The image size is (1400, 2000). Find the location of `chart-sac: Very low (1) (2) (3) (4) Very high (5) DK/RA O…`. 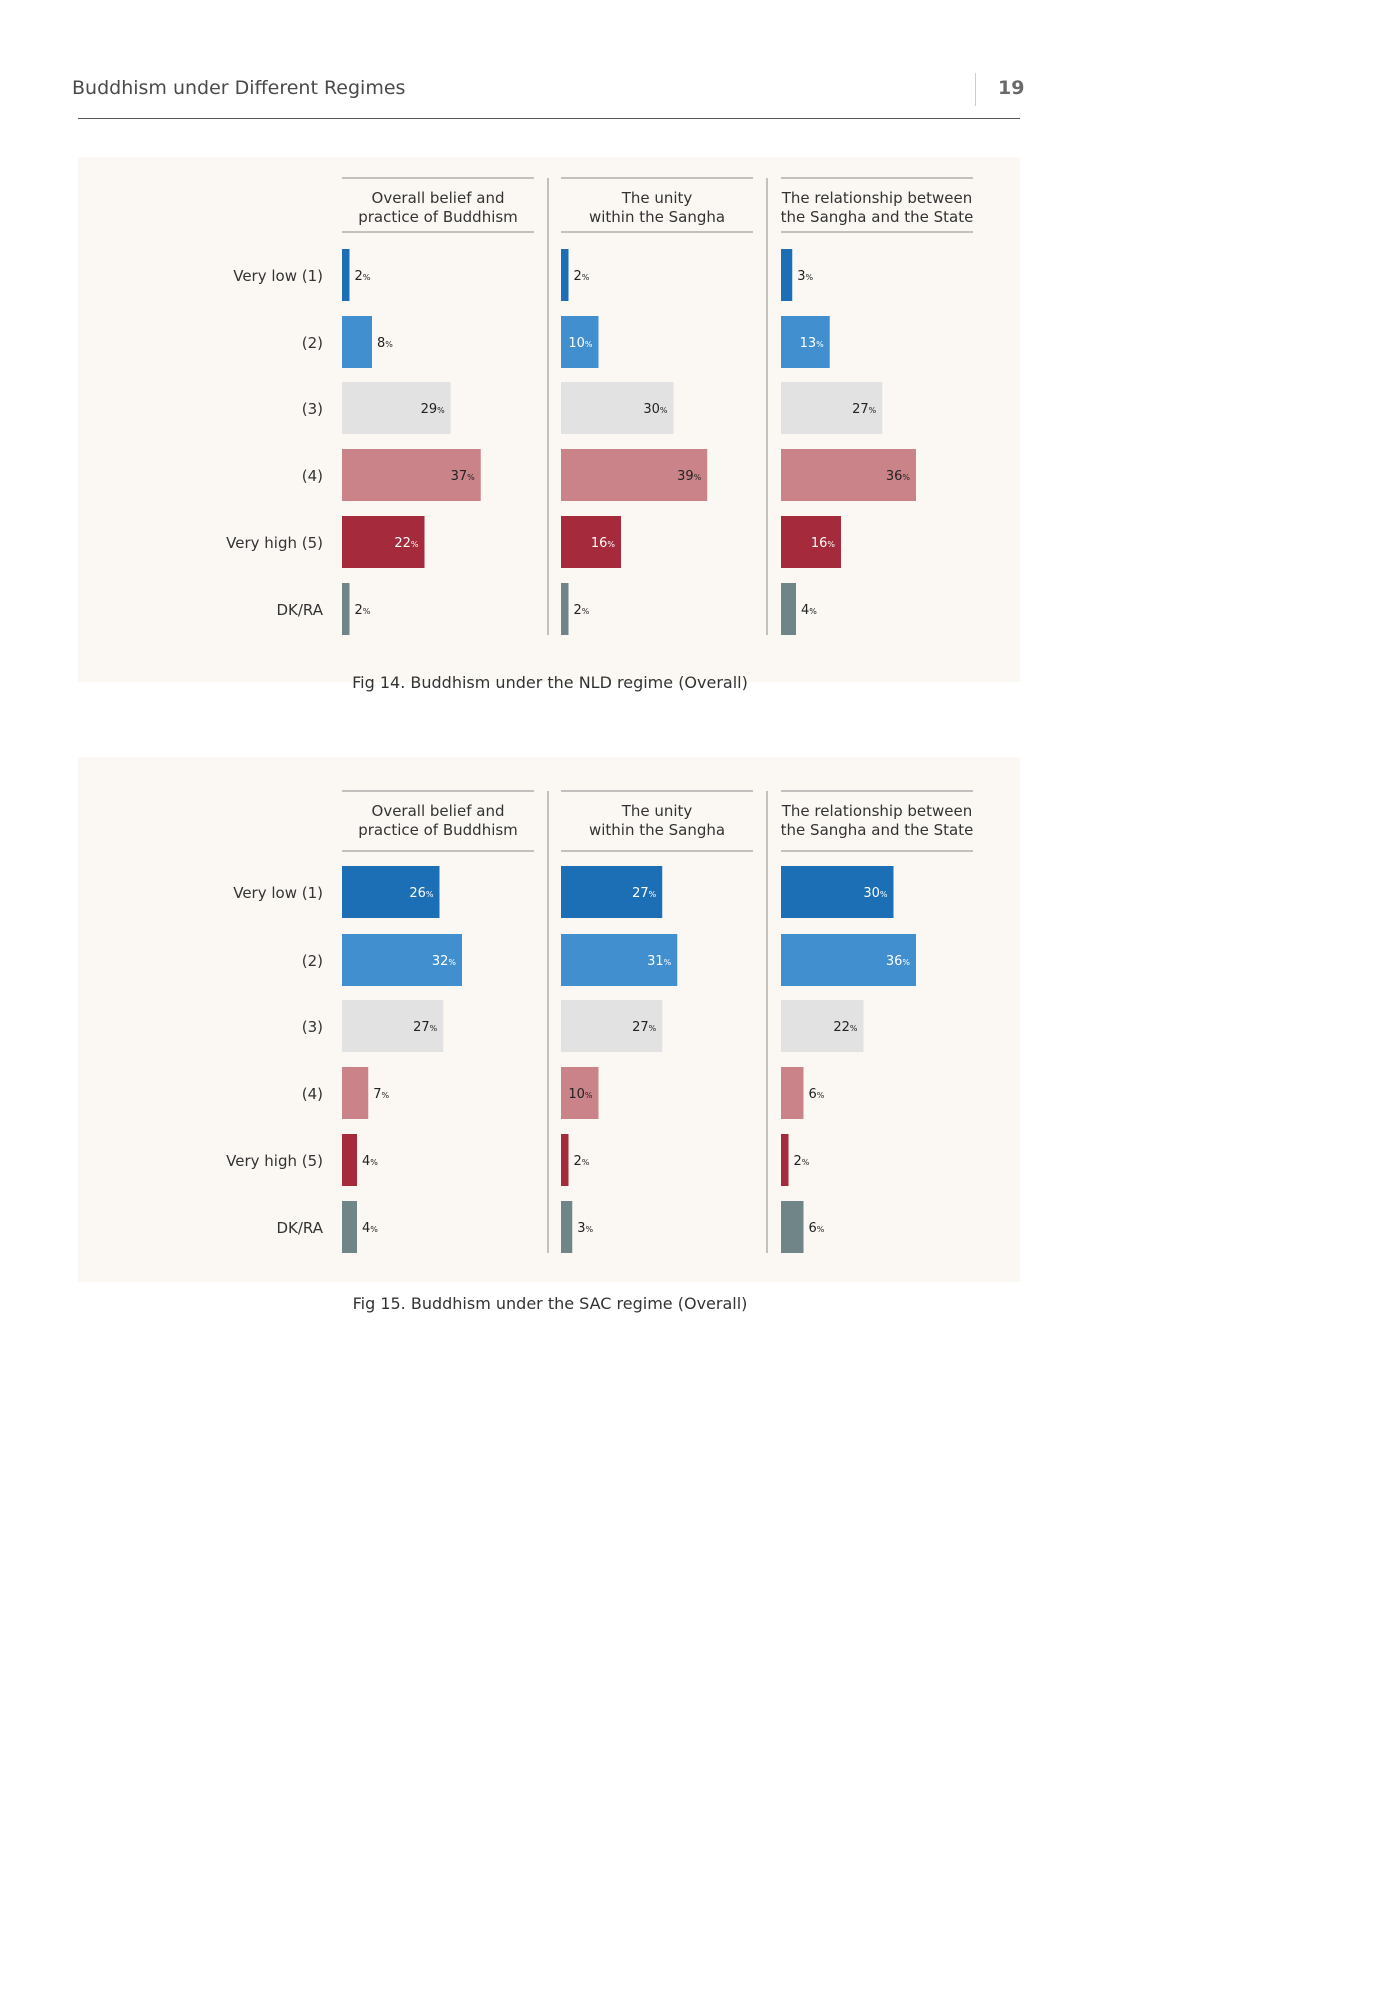

chart-sac: Very low (1) (2) (3) (4) Very high (5) DK/RA O… is located at coordinates (600, 1021).